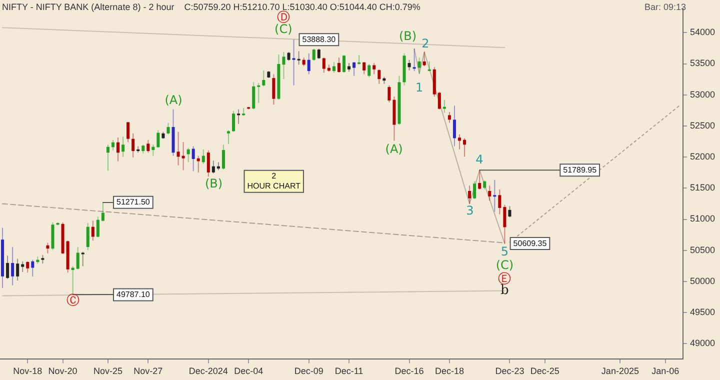  I want to click on annotation: 1, so click(420, 87).